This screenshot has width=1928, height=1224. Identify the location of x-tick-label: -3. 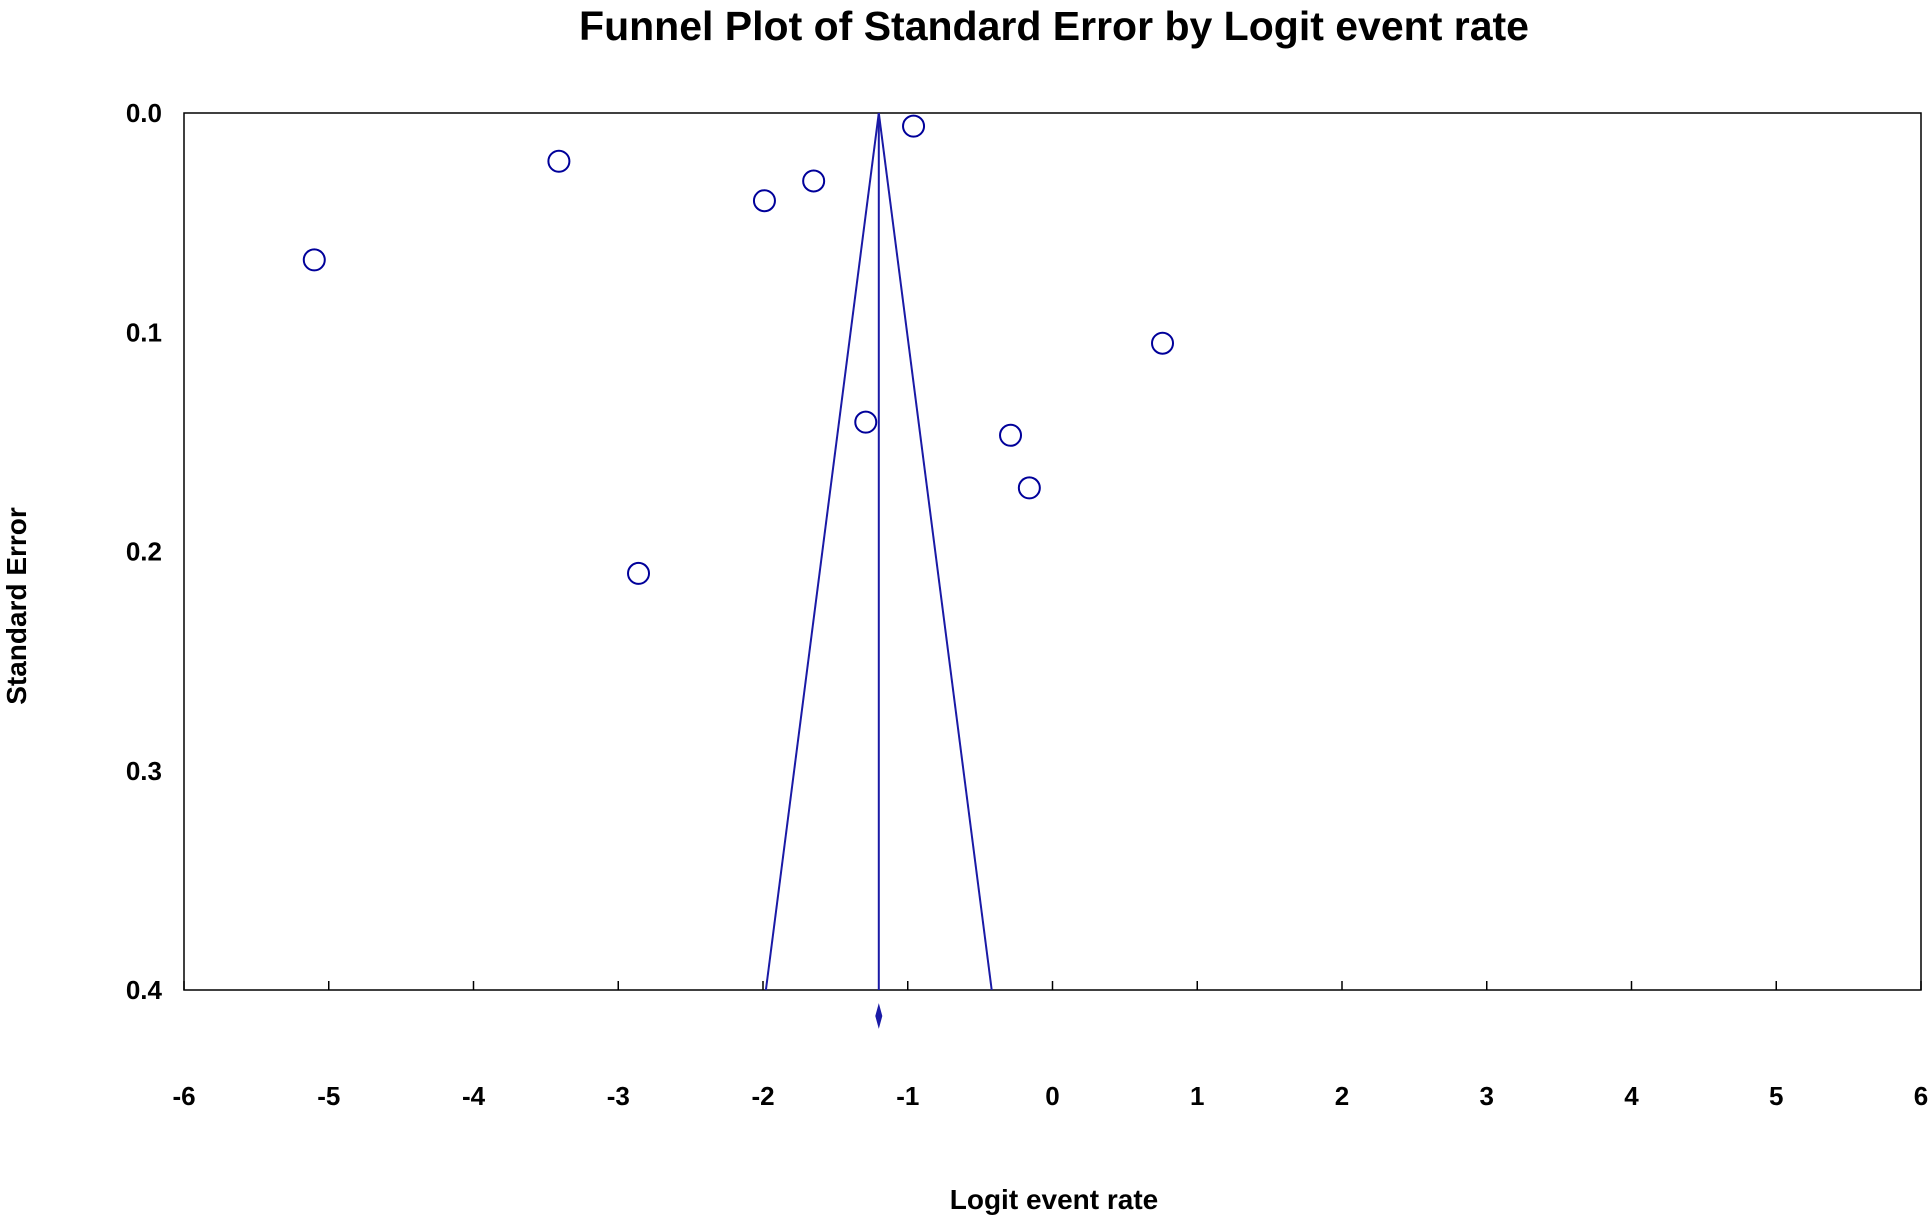
(618, 1096).